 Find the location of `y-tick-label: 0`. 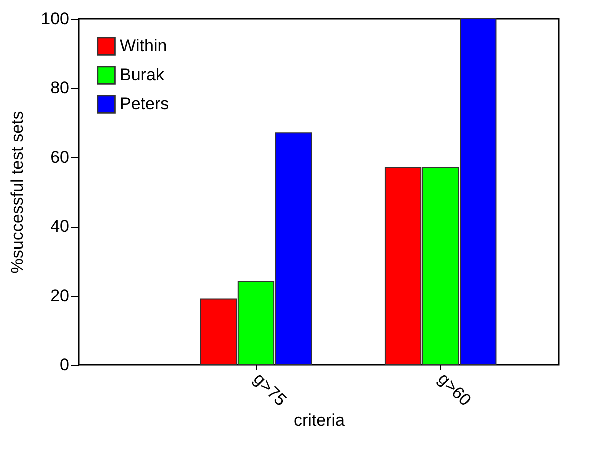

y-tick-label: 0 is located at coordinates (65, 365).